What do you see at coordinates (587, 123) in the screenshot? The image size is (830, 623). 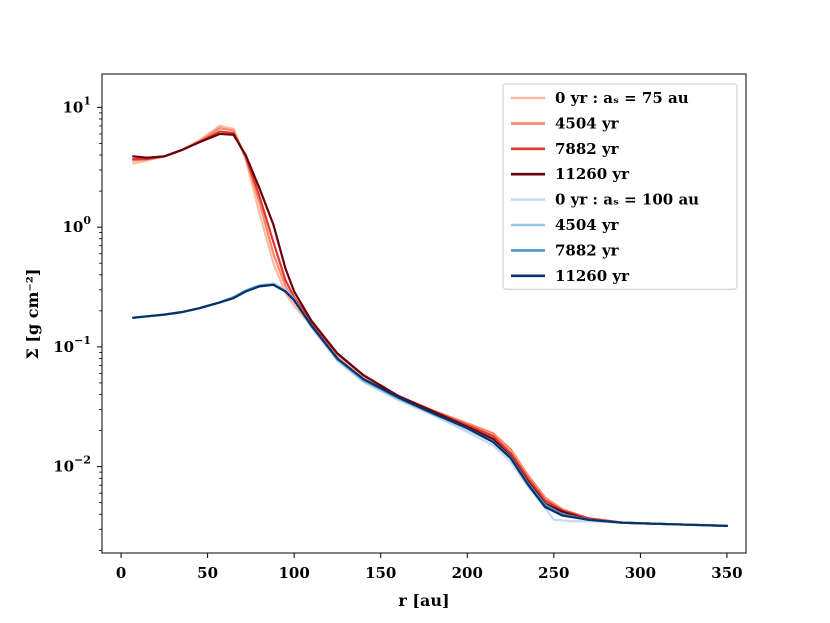 I see `legend-label-2: 4504 yr` at bounding box center [587, 123].